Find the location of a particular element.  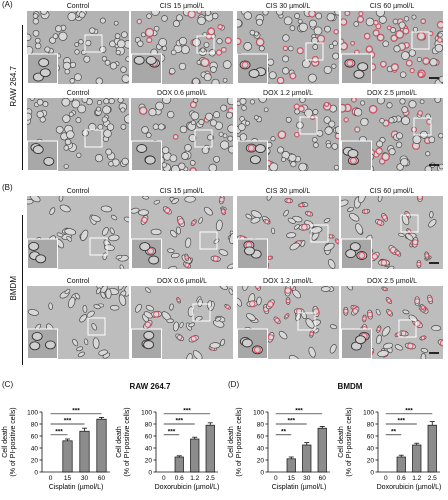

x-tick-label: 0 is located at coordinates (164, 478).